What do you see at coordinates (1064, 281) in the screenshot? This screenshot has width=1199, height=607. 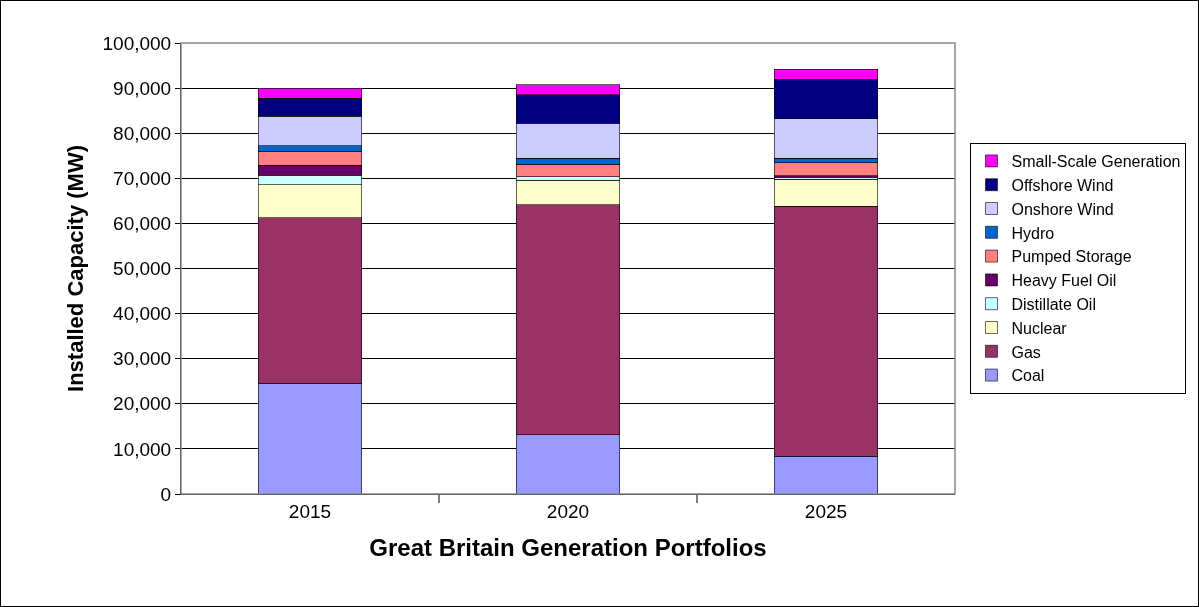 I see `legend-label: Heavy Fuel Oil` at bounding box center [1064, 281].